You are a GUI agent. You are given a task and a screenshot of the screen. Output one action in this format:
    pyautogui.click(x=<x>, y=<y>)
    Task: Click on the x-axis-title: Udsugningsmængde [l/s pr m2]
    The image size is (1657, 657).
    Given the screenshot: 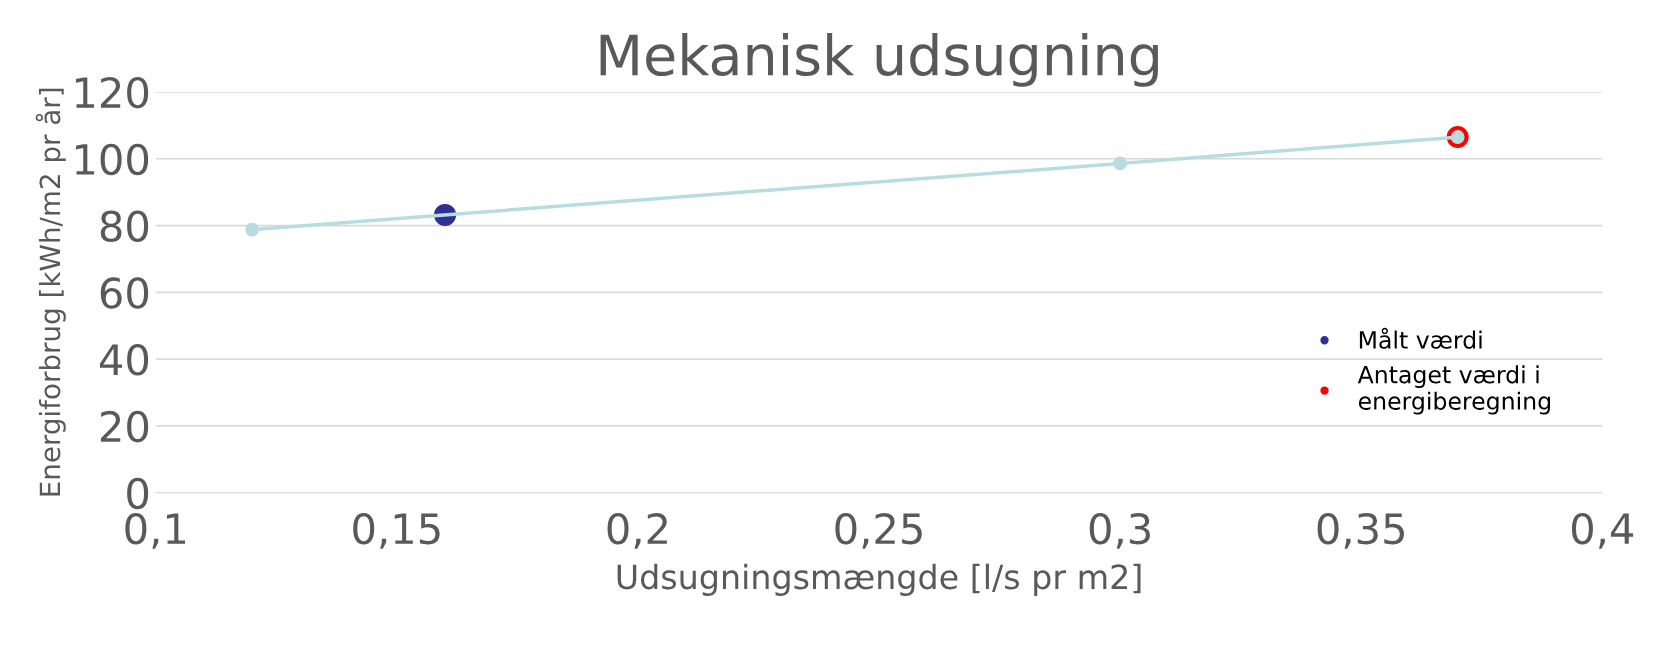 What is the action you would take?
    pyautogui.click(x=879, y=579)
    